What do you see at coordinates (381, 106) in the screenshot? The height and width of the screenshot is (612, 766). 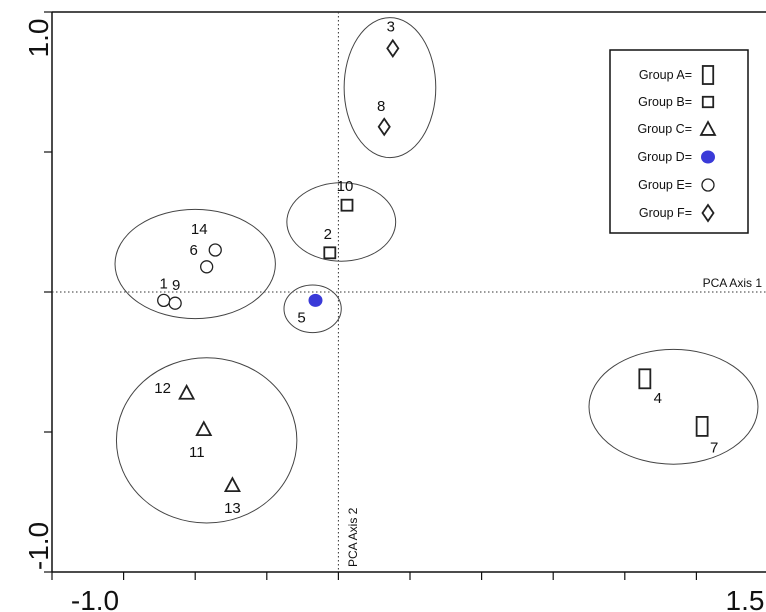 I see `point-label-8: 8` at bounding box center [381, 106].